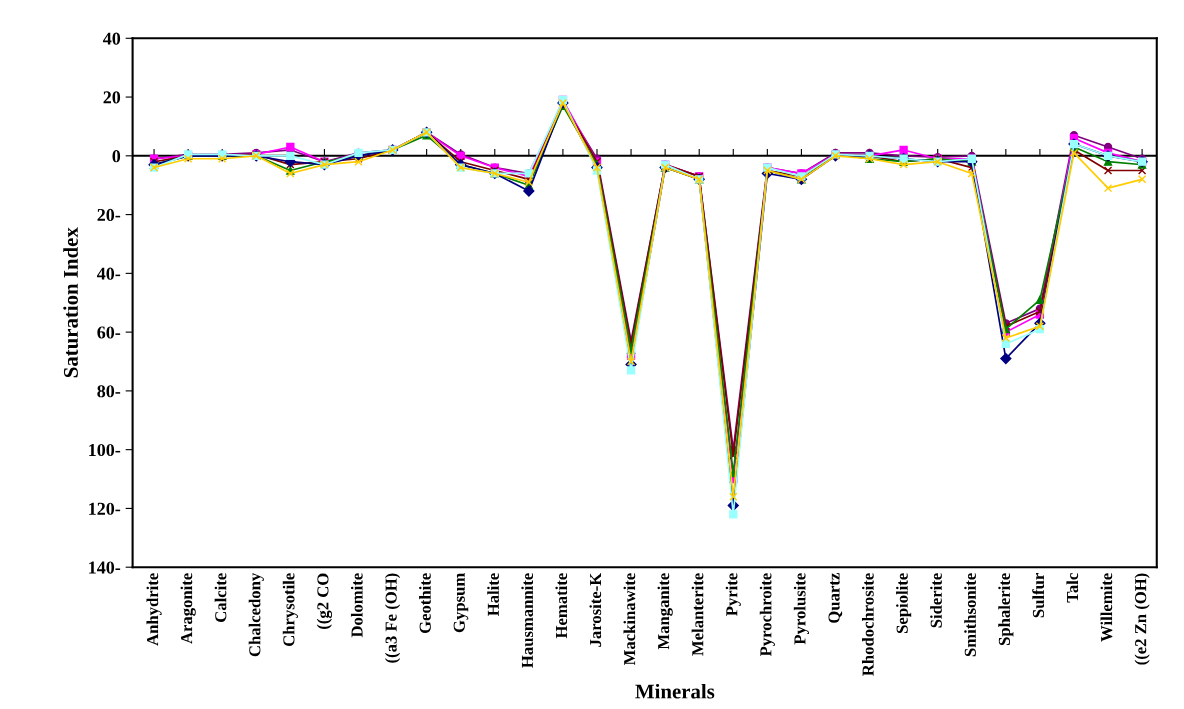 This screenshot has height=709, width=1184. I want to click on x-tick-label: Siderite, so click(936, 600).